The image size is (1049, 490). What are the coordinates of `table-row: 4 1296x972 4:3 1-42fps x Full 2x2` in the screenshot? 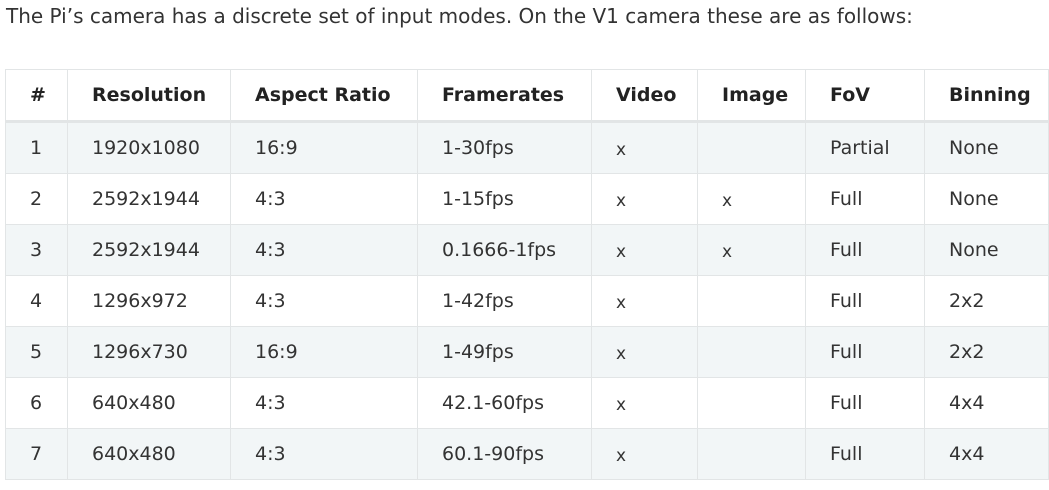 It's located at (527, 301).